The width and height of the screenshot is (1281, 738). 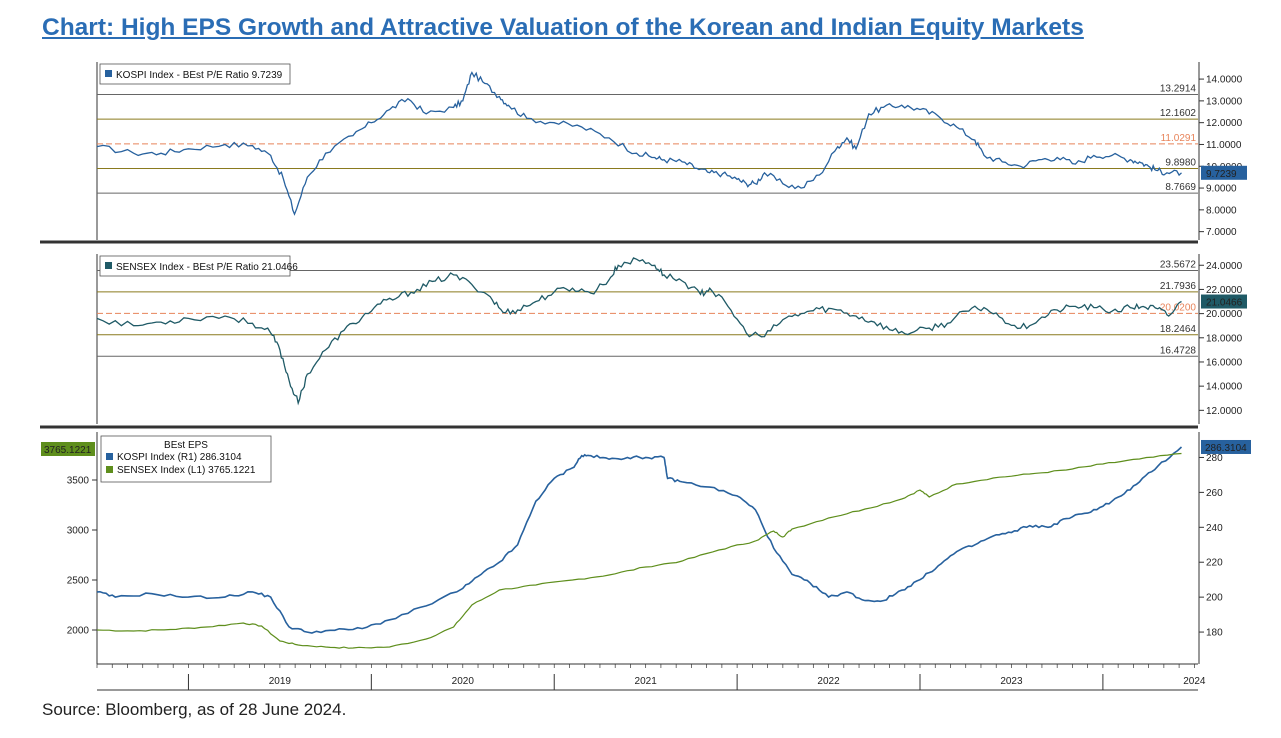 What do you see at coordinates (1178, 286) in the screenshot?
I see `reference-line-label: 21.7936` at bounding box center [1178, 286].